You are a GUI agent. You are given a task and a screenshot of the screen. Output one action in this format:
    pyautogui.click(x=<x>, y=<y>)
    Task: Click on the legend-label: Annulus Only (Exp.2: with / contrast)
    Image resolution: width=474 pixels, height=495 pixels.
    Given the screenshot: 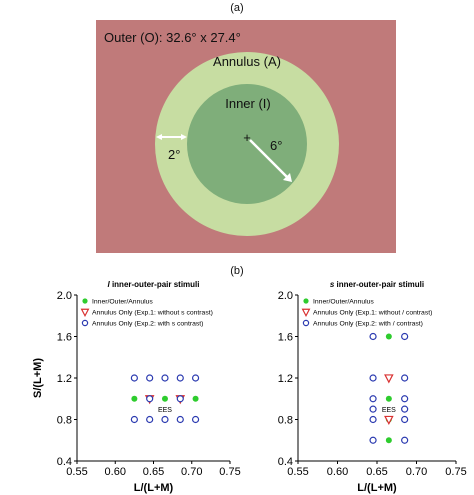 What is the action you would take?
    pyautogui.click(x=368, y=324)
    